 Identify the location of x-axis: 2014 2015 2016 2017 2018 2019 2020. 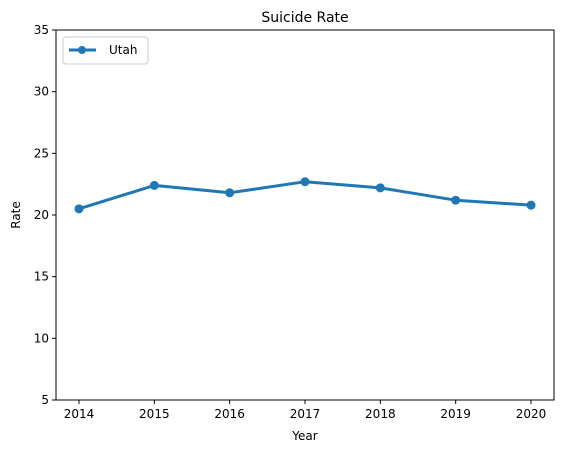
(305, 410).